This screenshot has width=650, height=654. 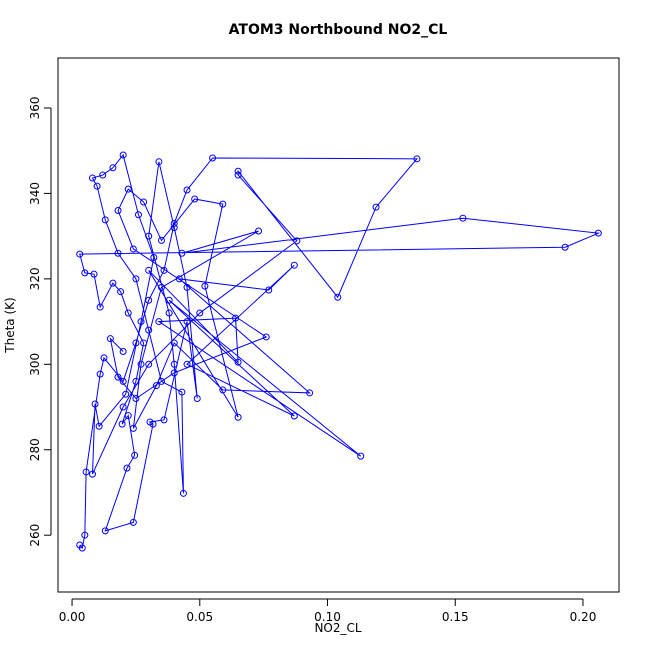 What do you see at coordinates (199, 617) in the screenshot?
I see `x-tick-label: 0.05` at bounding box center [199, 617].